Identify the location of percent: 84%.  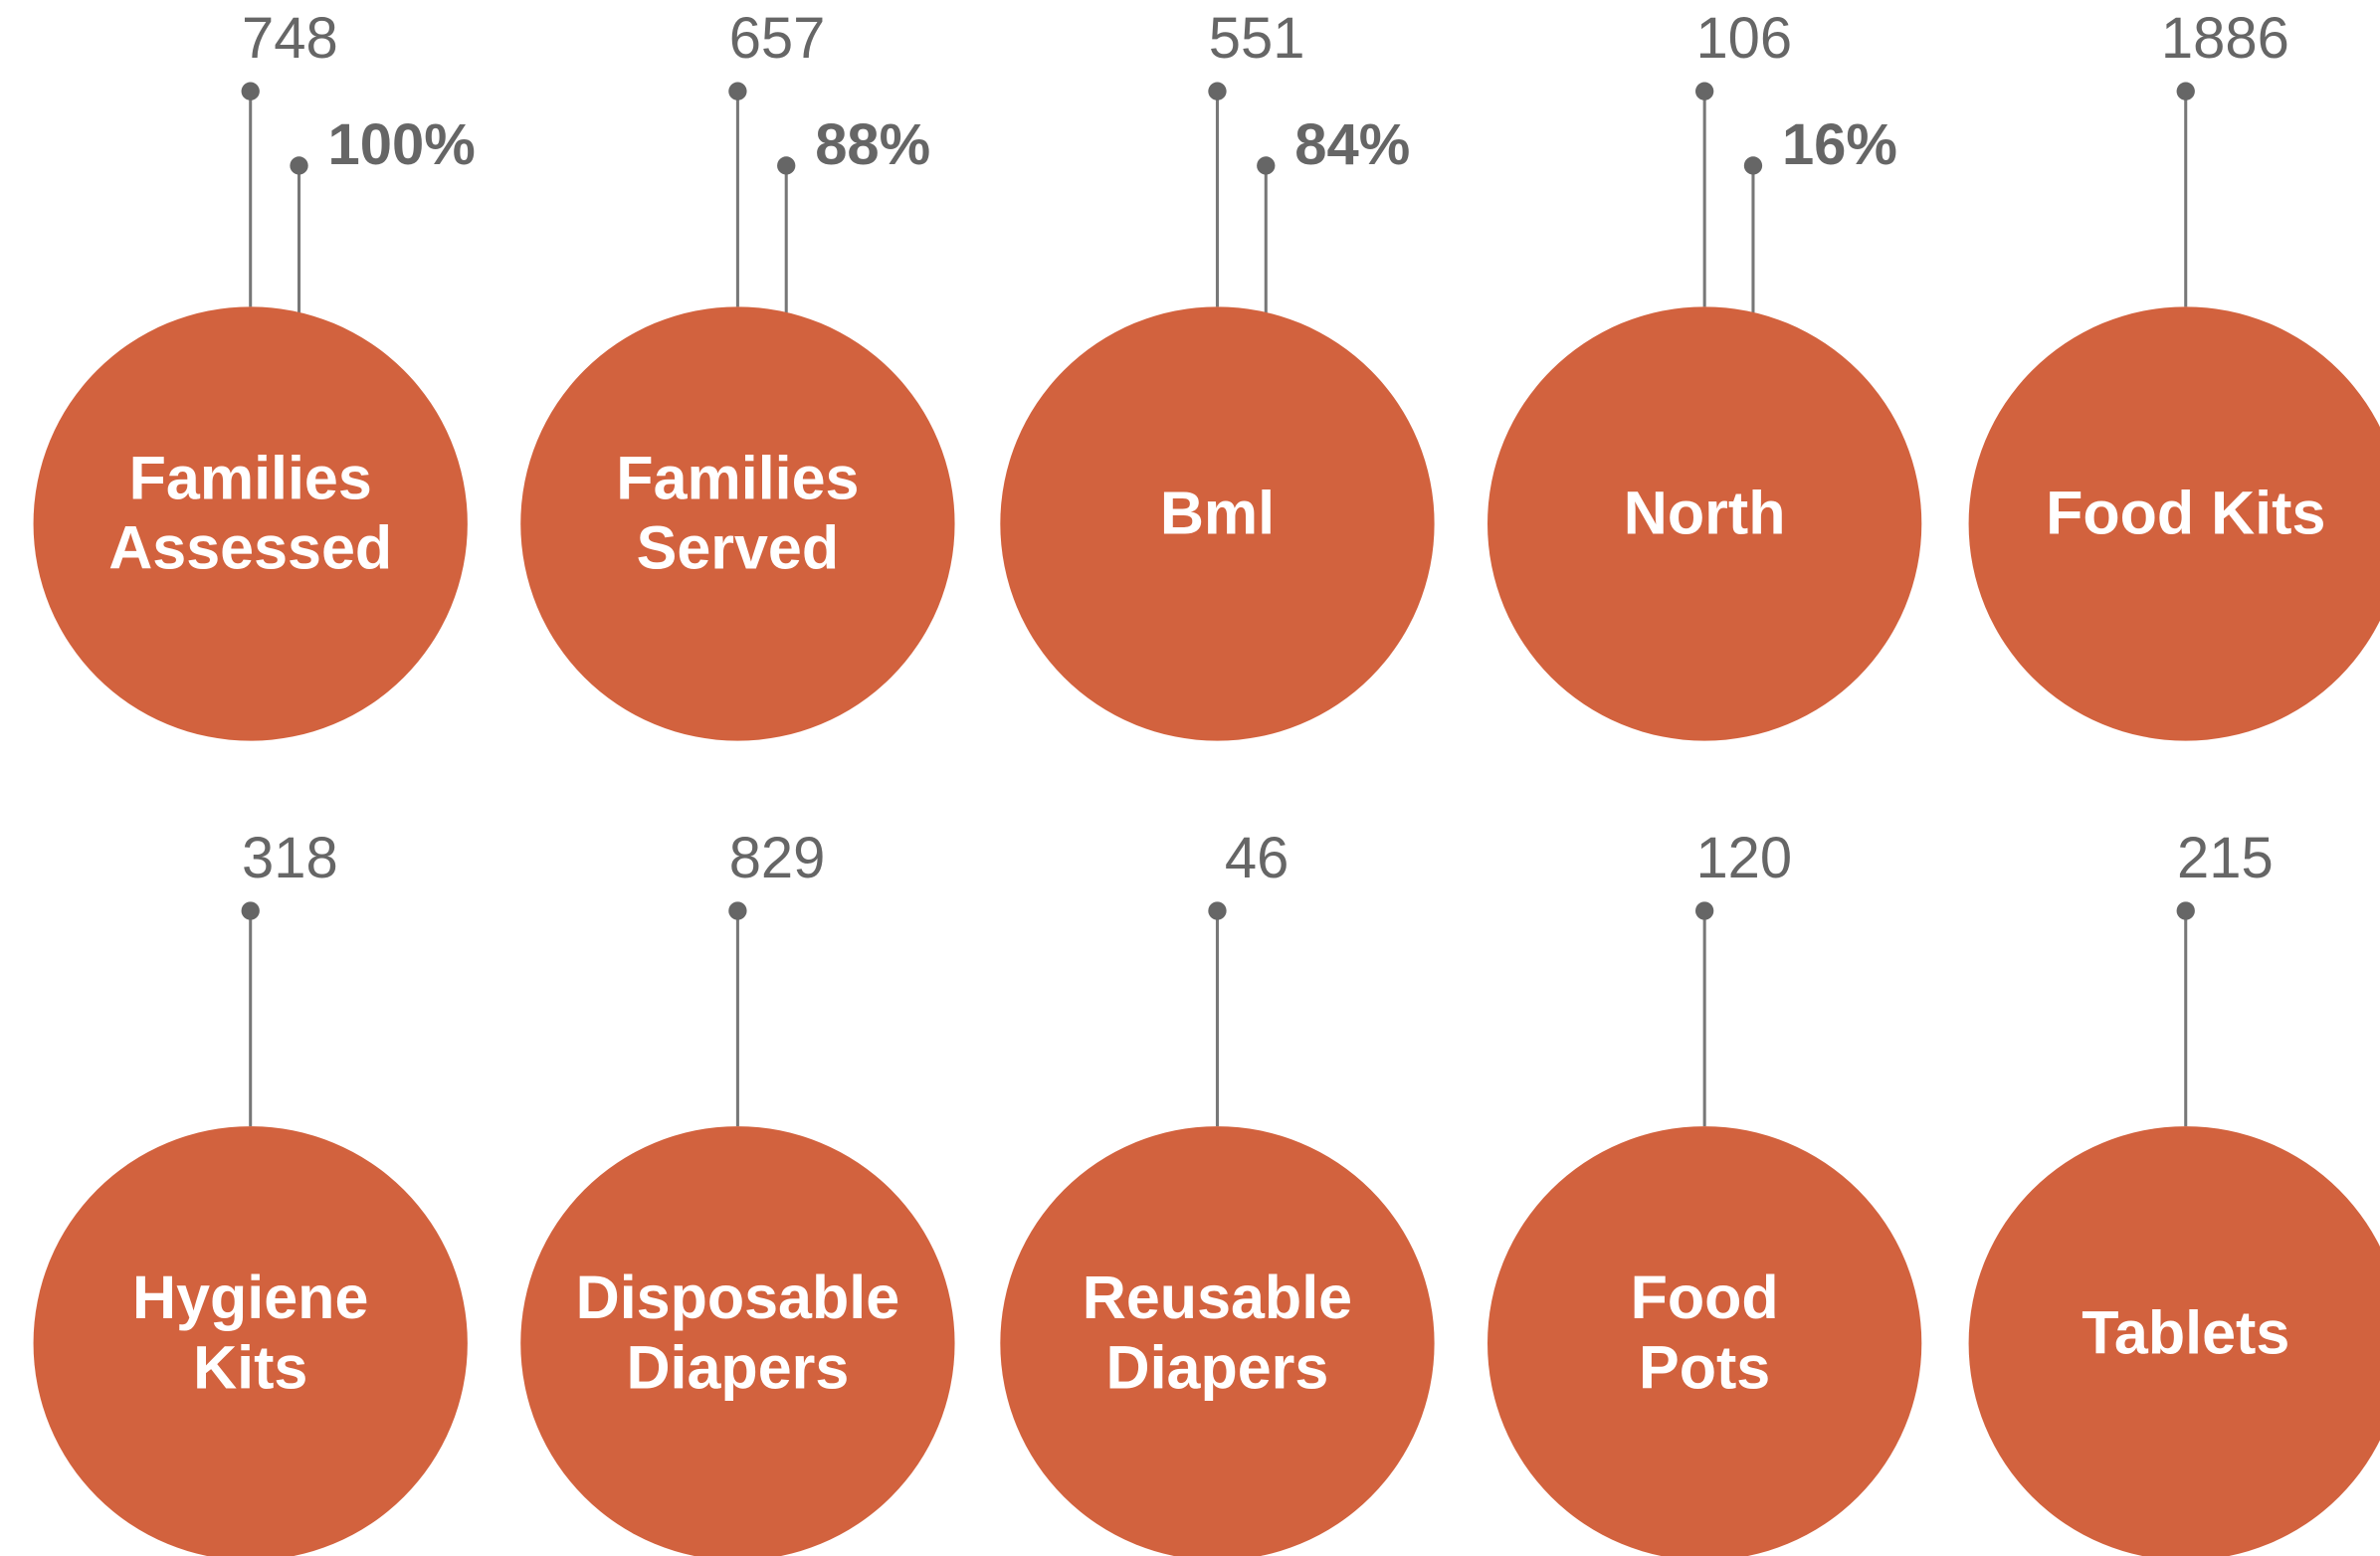
(1352, 145).